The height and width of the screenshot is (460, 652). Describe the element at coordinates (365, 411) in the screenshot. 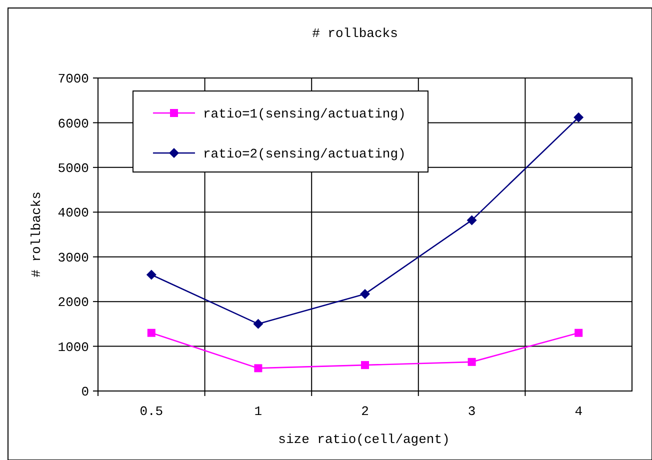

I see `x-tick-label: 2` at that location.